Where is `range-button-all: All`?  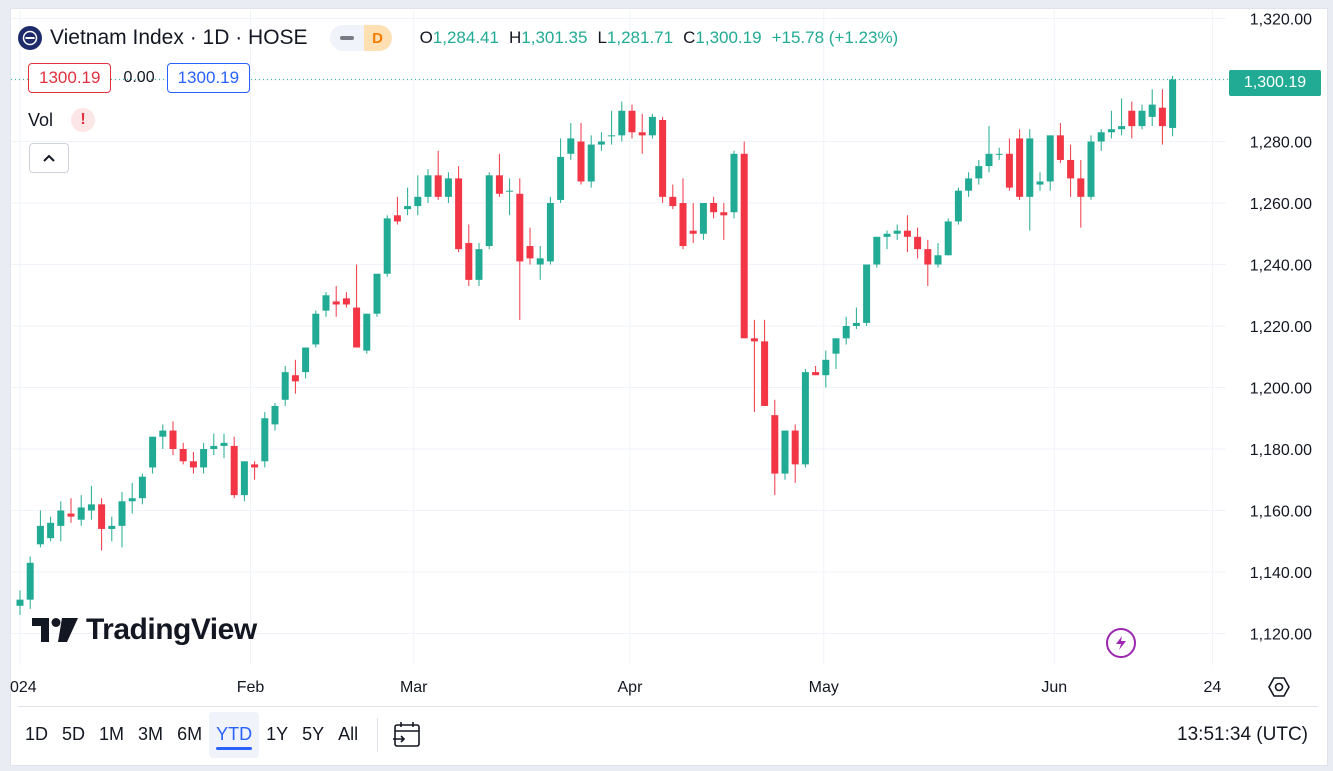
range-button-all: All is located at coordinates (348, 734).